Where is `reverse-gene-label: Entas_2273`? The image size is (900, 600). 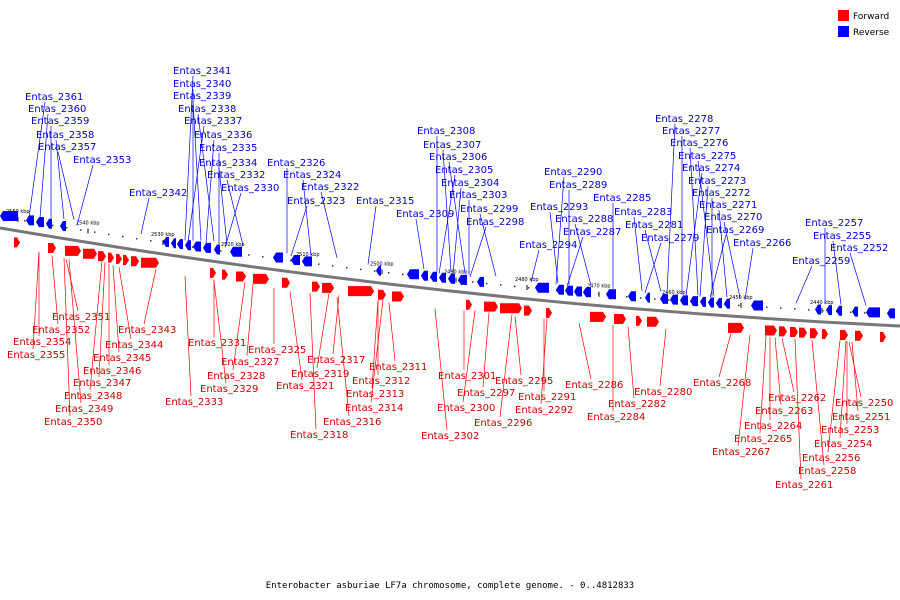 reverse-gene-label: Entas_2273 is located at coordinates (717, 181).